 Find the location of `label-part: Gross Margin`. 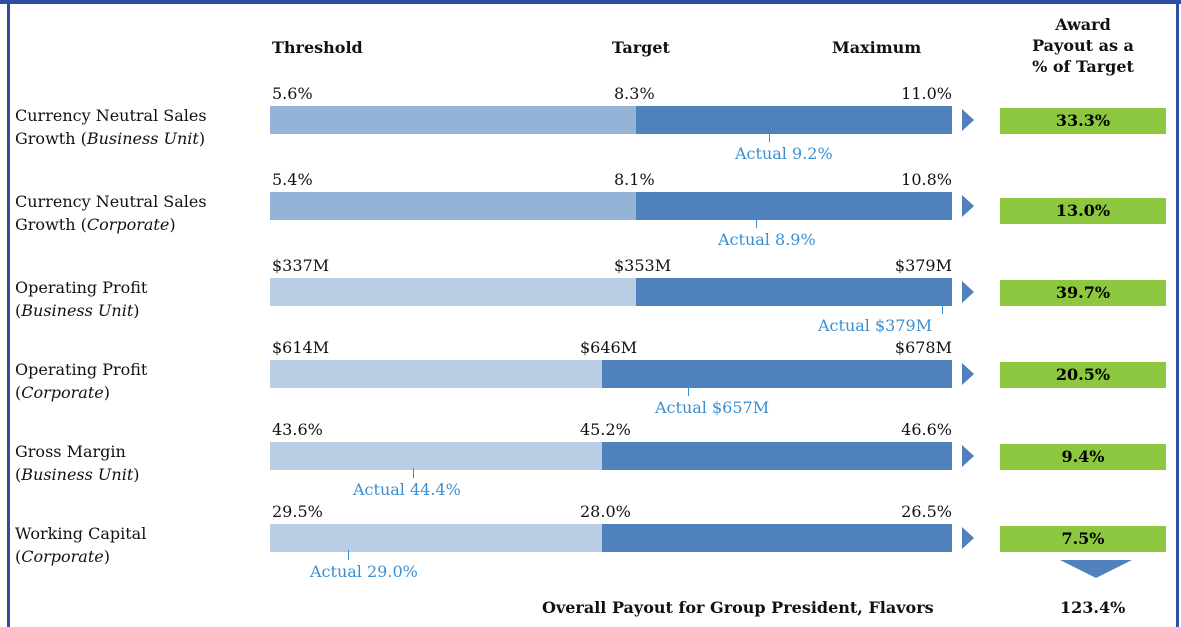

label-part: Gross Margin is located at coordinates (70, 451).